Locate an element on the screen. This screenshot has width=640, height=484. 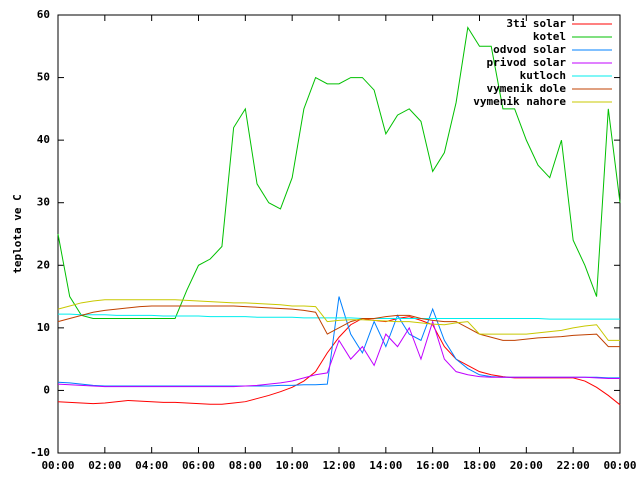
y-tick-label: 20 is located at coordinates (43, 264).